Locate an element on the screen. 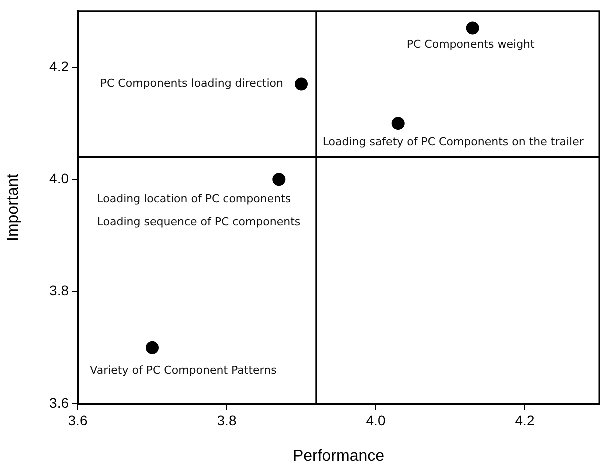  annotation: Loading sequence of PC components is located at coordinates (199, 221).